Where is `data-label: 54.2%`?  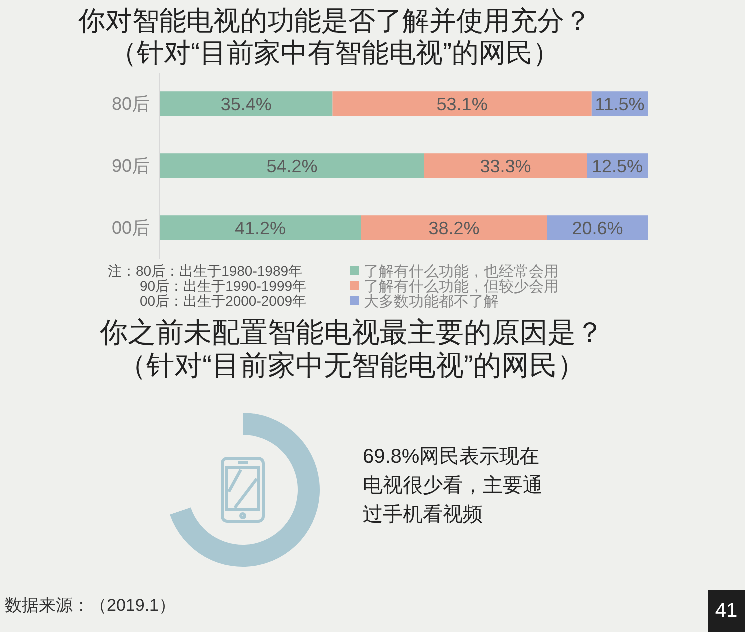 data-label: 54.2% is located at coordinates (292, 166).